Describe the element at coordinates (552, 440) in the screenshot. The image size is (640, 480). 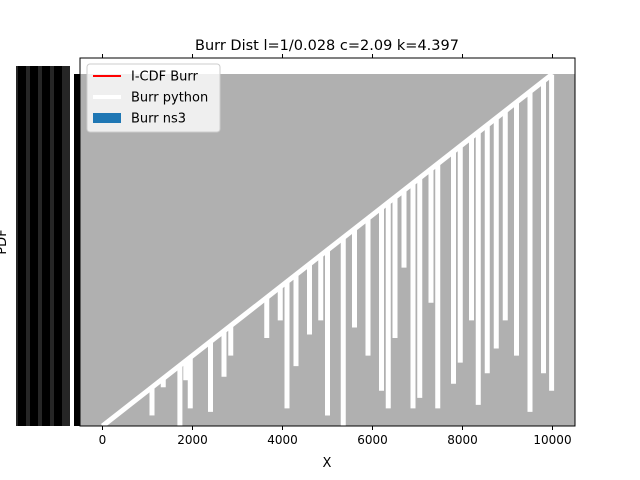
I see `x-tick-label-5: 10000` at that location.